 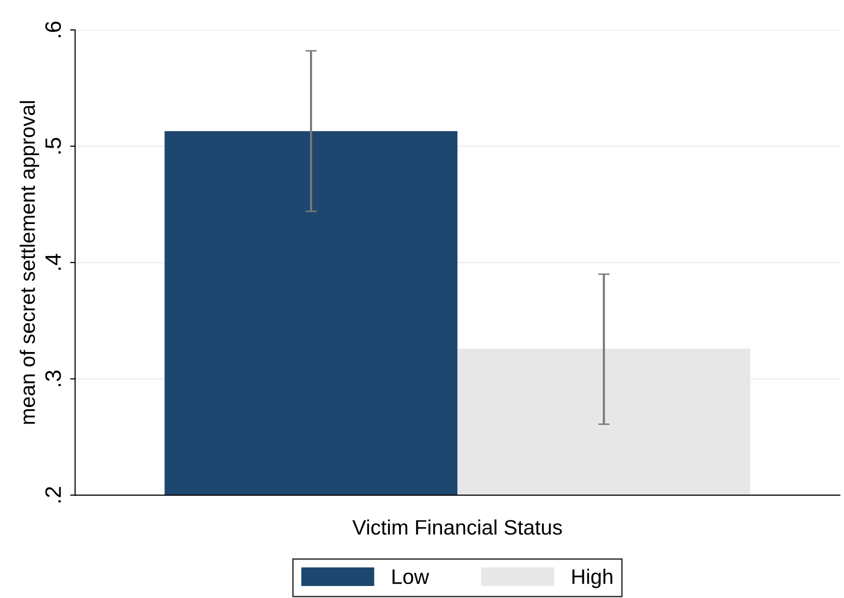 I want to click on x-axis-title: Victim Financial Status, so click(x=457, y=527).